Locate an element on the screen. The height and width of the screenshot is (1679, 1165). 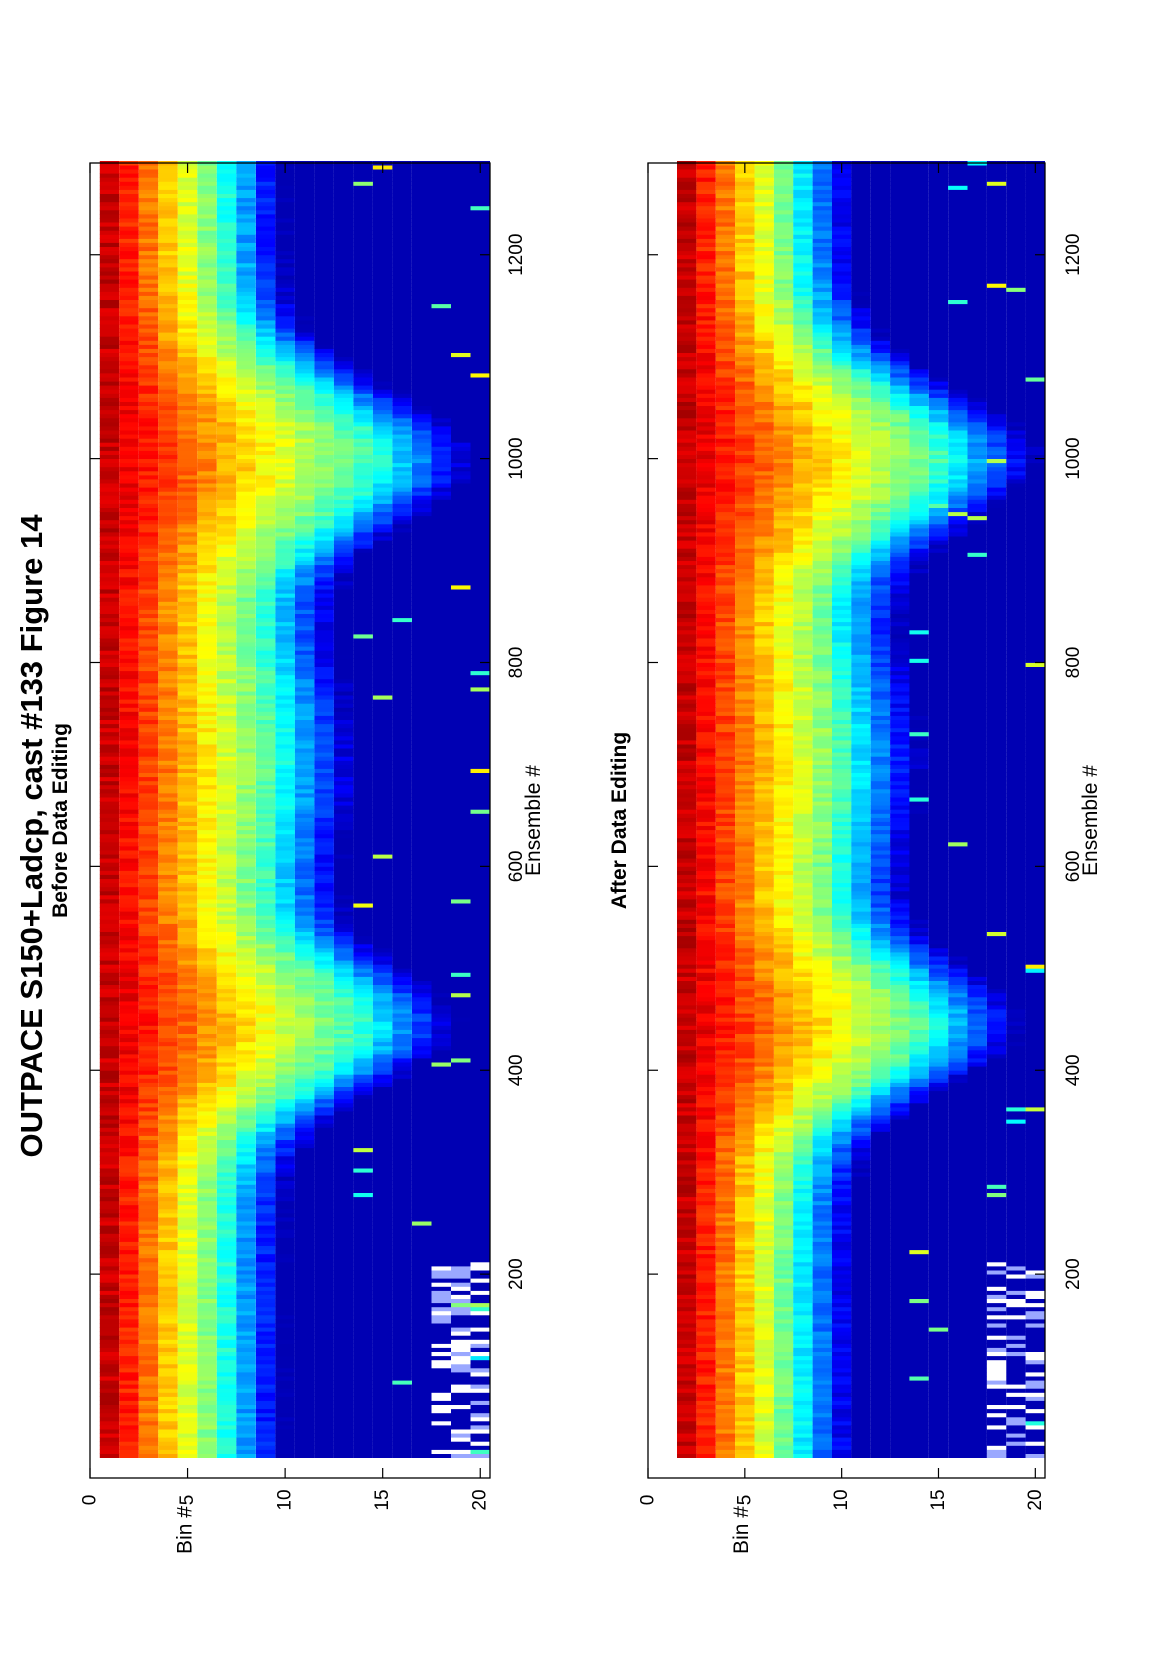
figure-title: OUTPACE S150+Ladcp, cast #133 Figure 14 is located at coordinates (31, 836).